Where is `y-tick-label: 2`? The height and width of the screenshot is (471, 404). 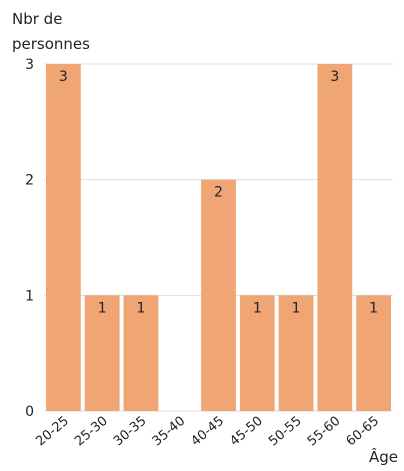 y-tick-label: 2 is located at coordinates (29, 181).